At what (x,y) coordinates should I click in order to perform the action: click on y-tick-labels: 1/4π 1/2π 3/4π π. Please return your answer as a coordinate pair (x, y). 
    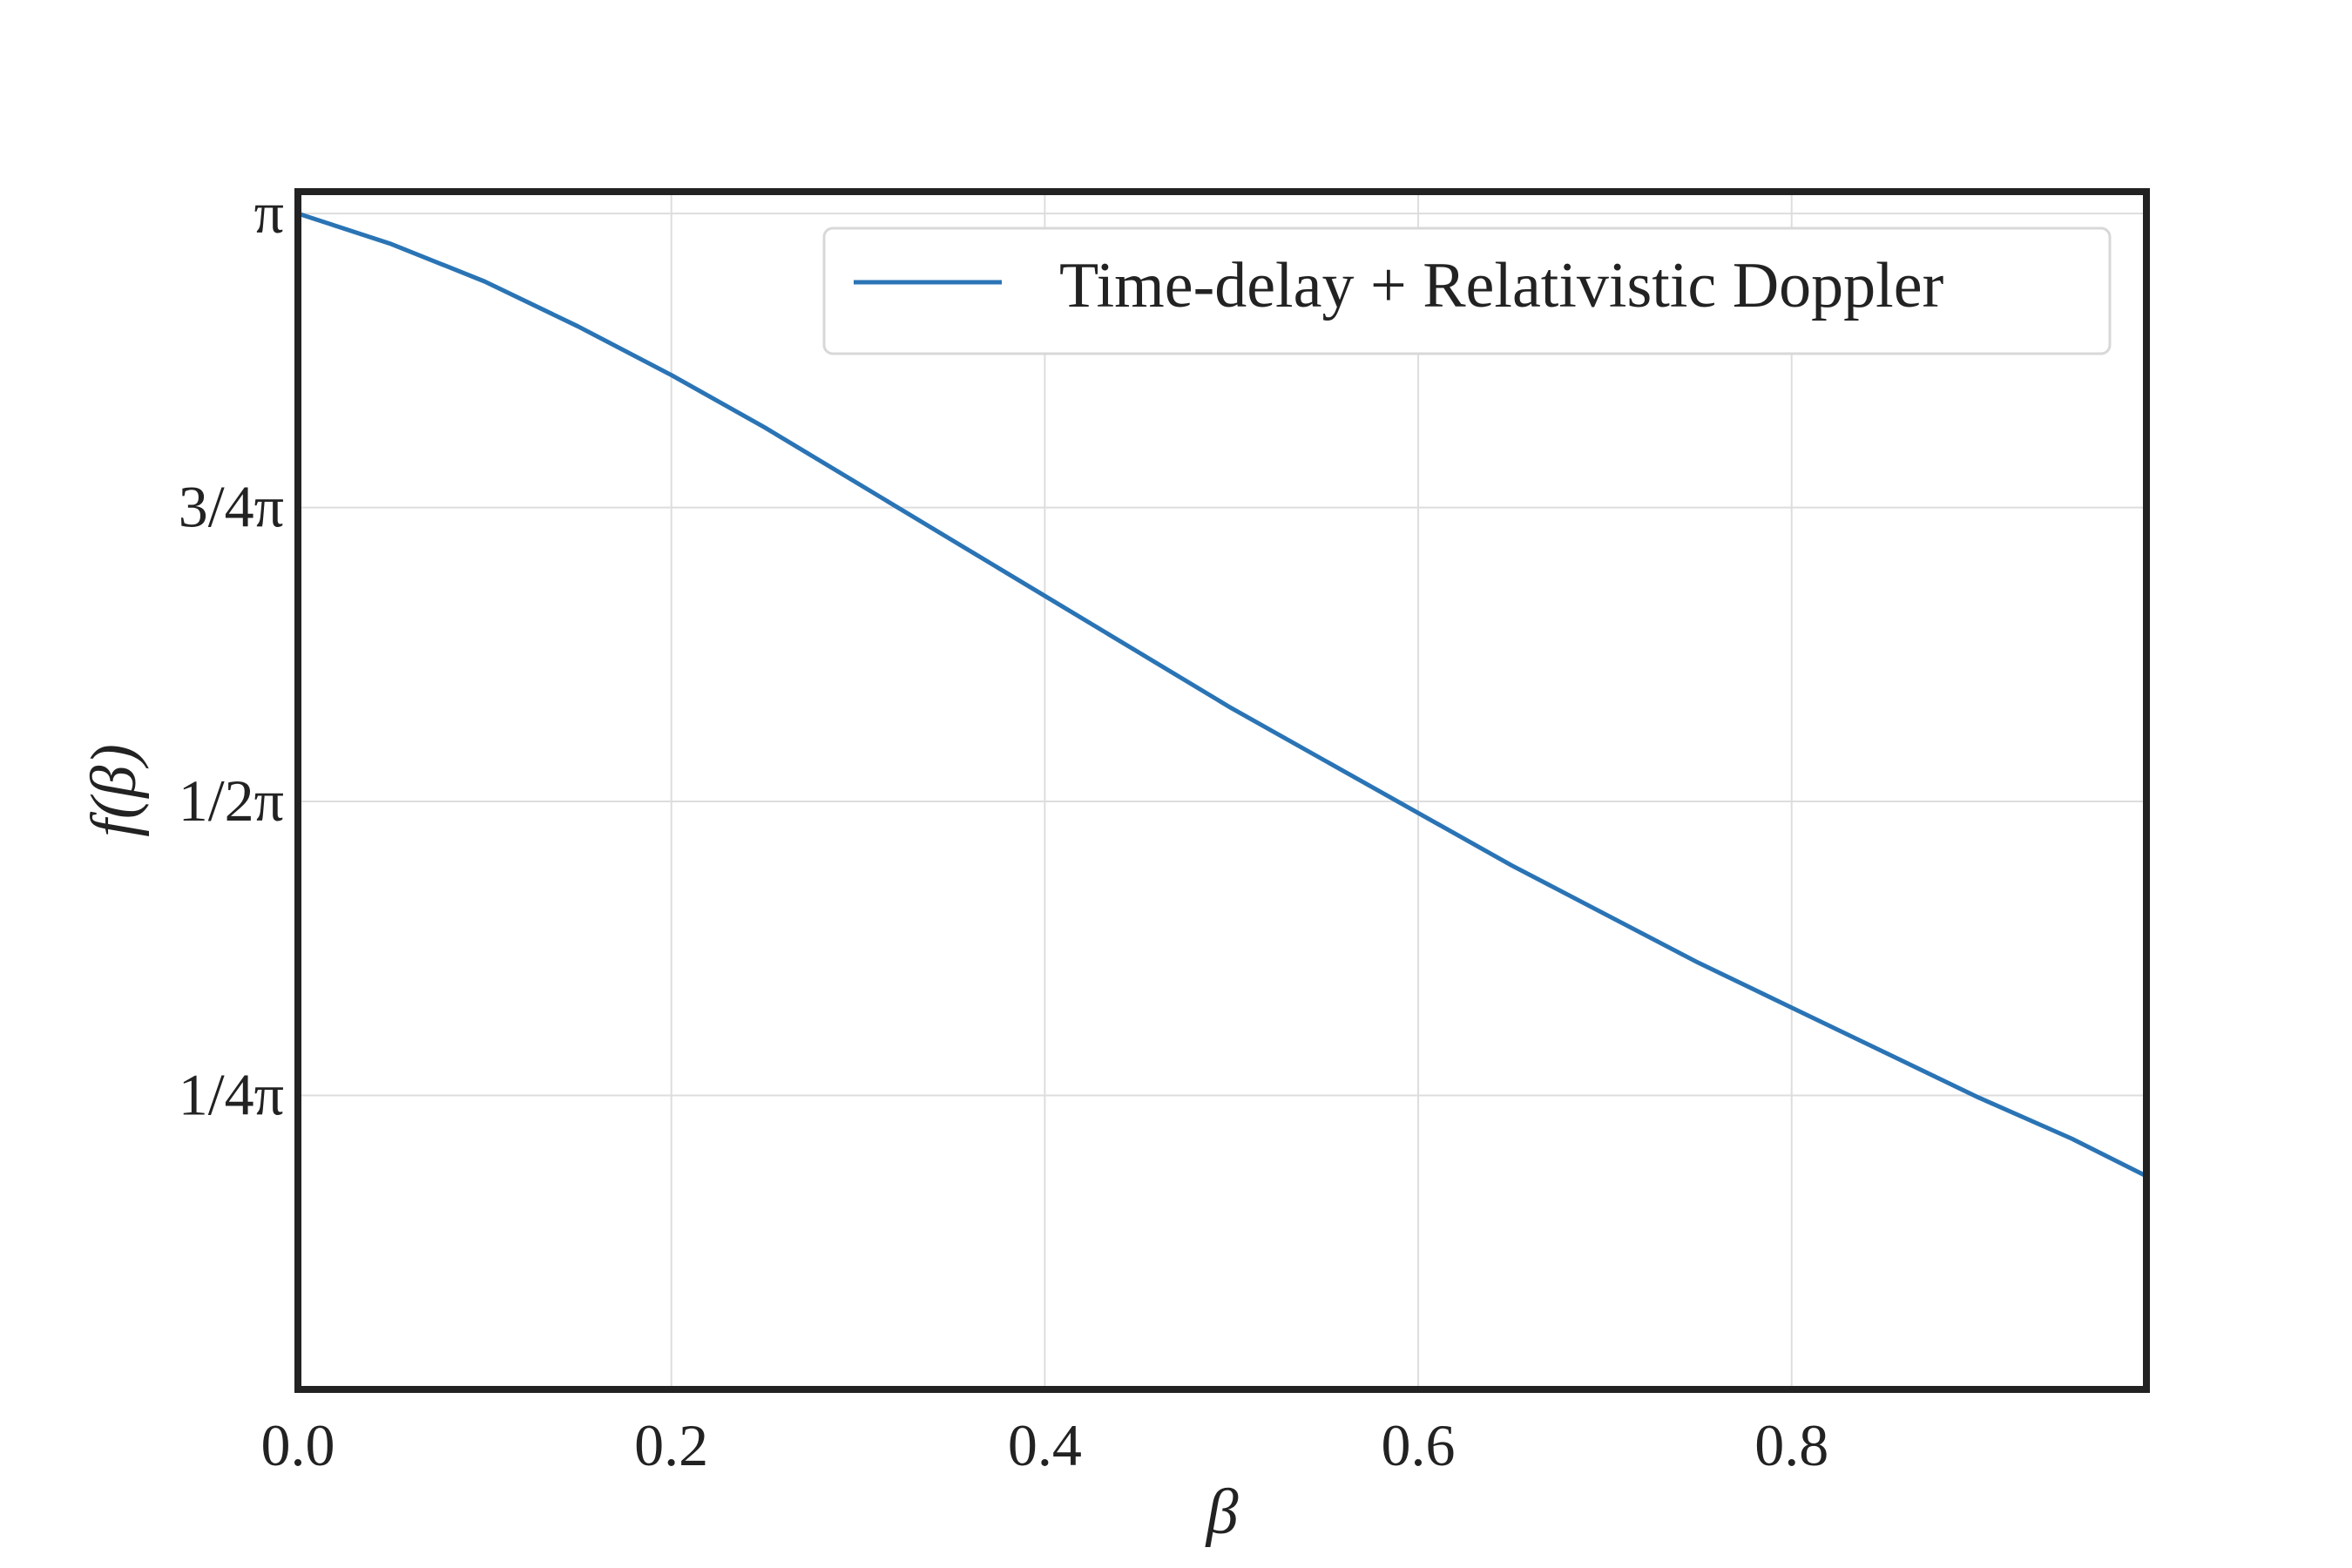
    Looking at the image, I should click on (231, 653).